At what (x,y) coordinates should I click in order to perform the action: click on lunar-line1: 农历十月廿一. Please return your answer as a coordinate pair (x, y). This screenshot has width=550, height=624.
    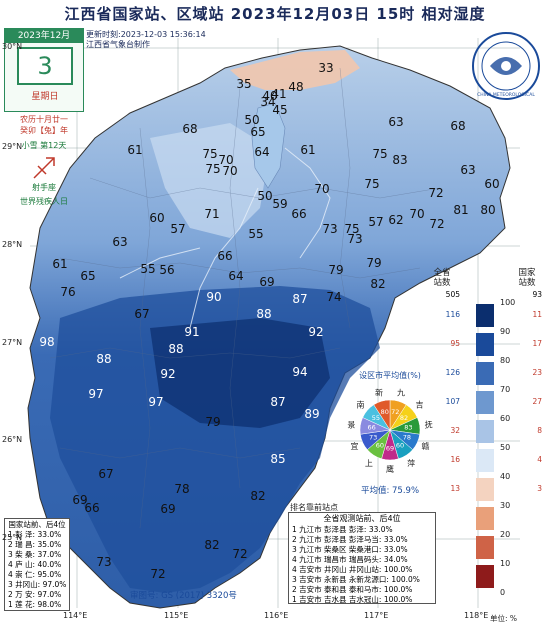
    Looking at the image, I should click on (44, 119).